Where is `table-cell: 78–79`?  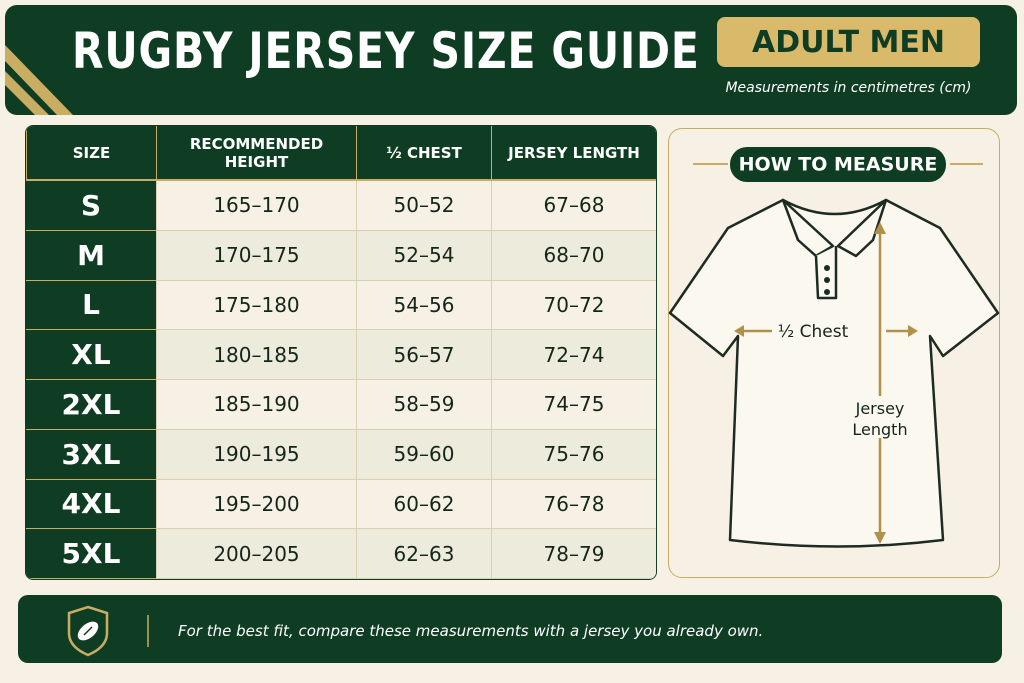
table-cell: 78–79 is located at coordinates (573, 554).